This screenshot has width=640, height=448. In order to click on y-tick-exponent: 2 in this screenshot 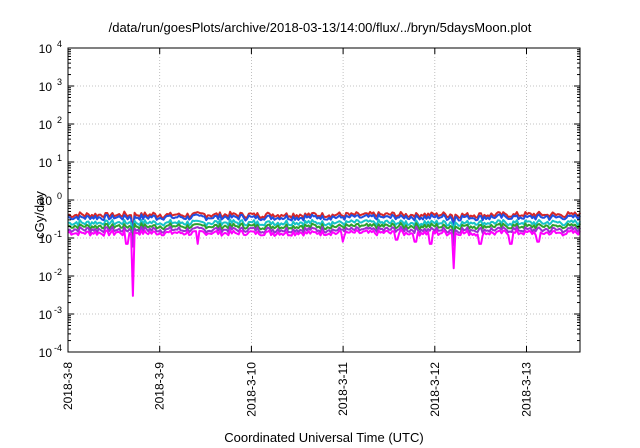, I will do `click(59, 120)`.